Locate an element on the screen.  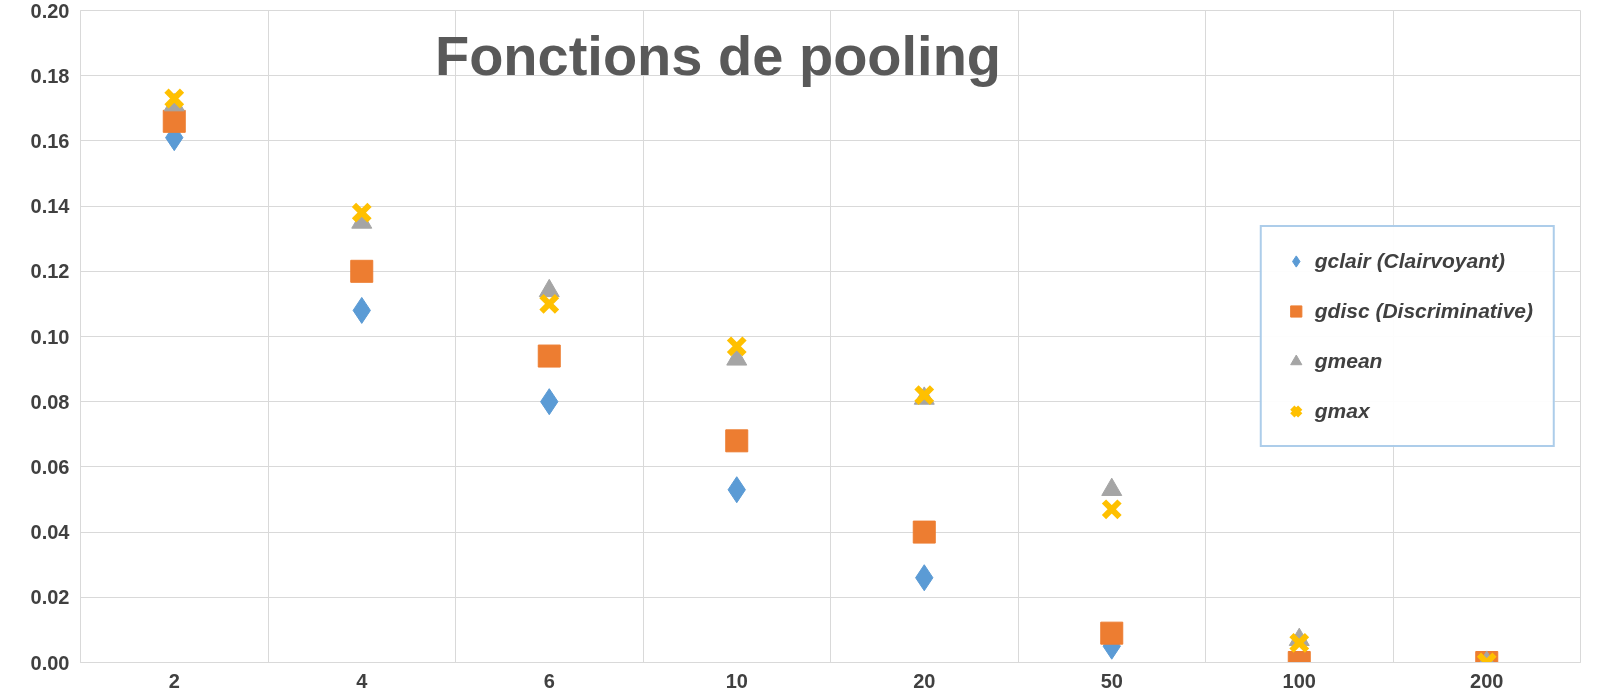
legend-label: gmax is located at coordinates (1342, 411).